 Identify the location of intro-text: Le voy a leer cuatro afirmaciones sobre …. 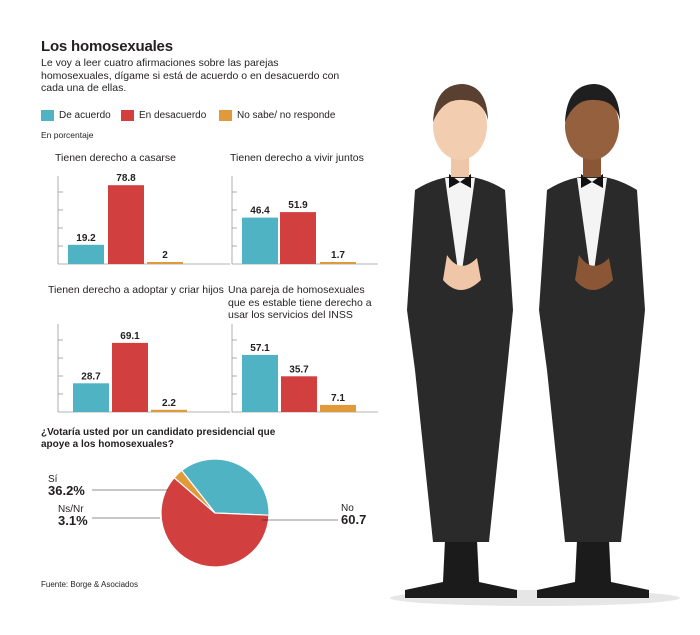
(190, 75).